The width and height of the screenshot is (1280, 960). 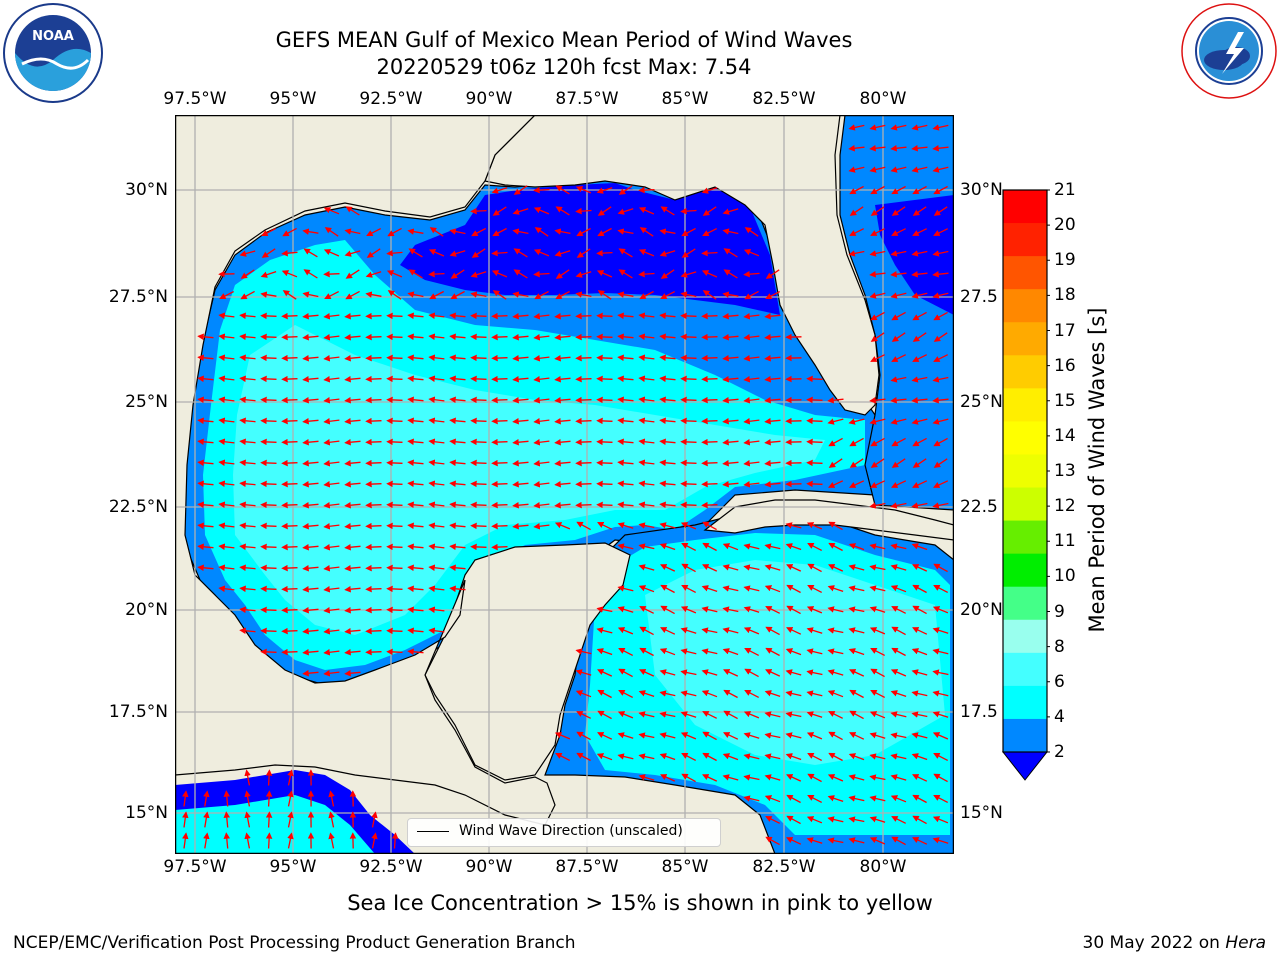 I want to click on lat-label-left-22-5: 22.5°N, so click(x=138, y=507).